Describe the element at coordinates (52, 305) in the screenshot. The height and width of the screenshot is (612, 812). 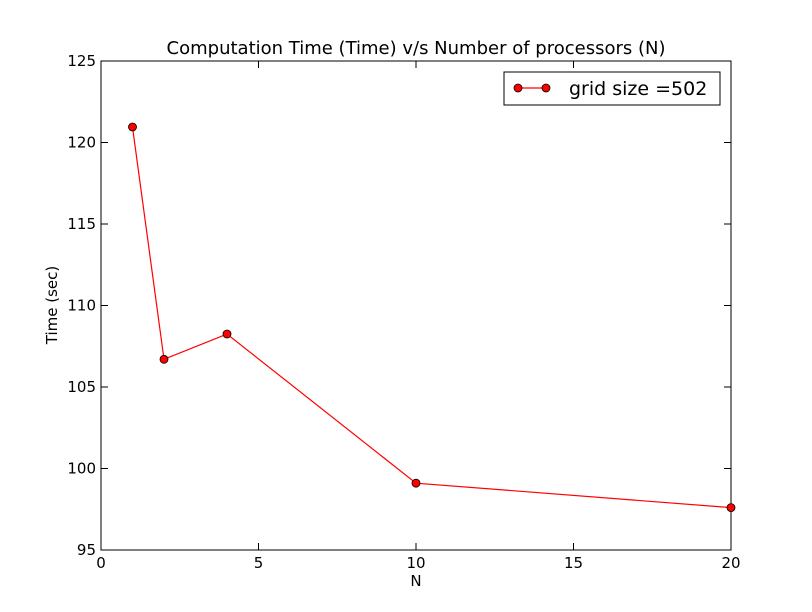
I see `y-axis-label: Time (sec)` at that location.